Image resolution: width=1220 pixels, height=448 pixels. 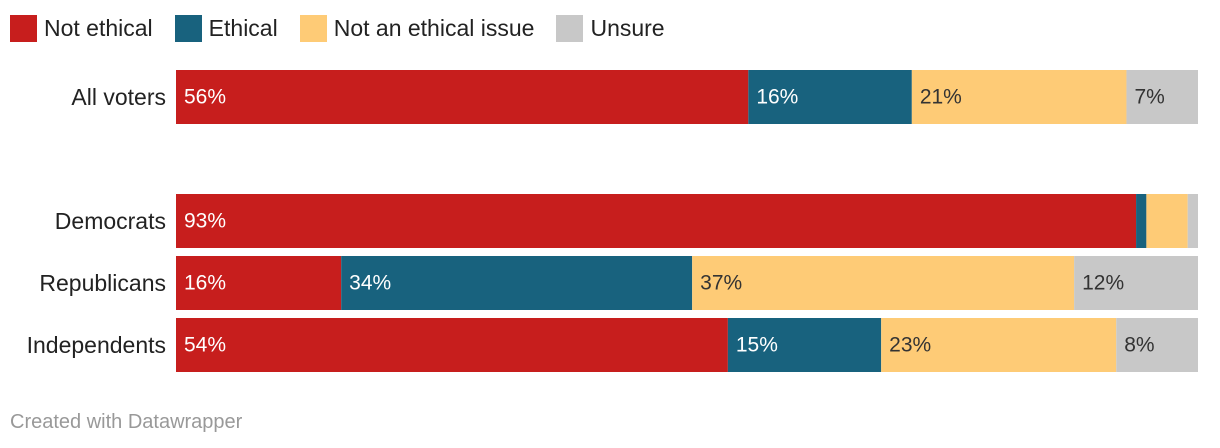 I want to click on category-label-republicans: Republicans, so click(x=102, y=283).